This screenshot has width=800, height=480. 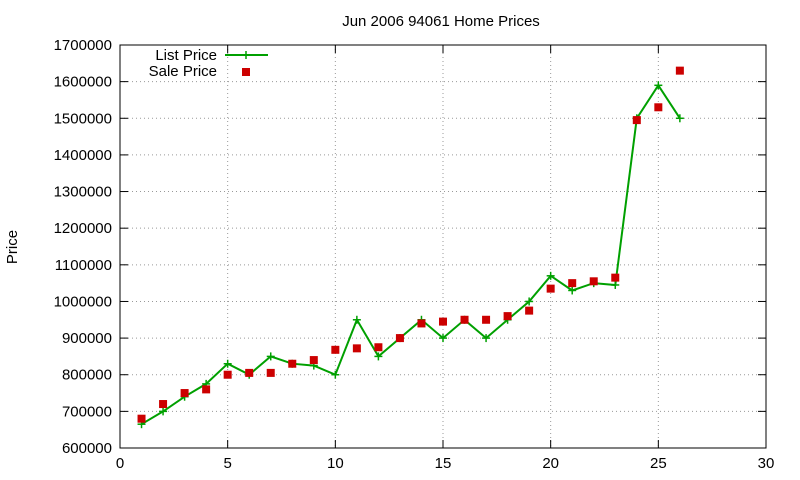 What do you see at coordinates (227, 463) in the screenshot?
I see `x-tick-label: 5` at bounding box center [227, 463].